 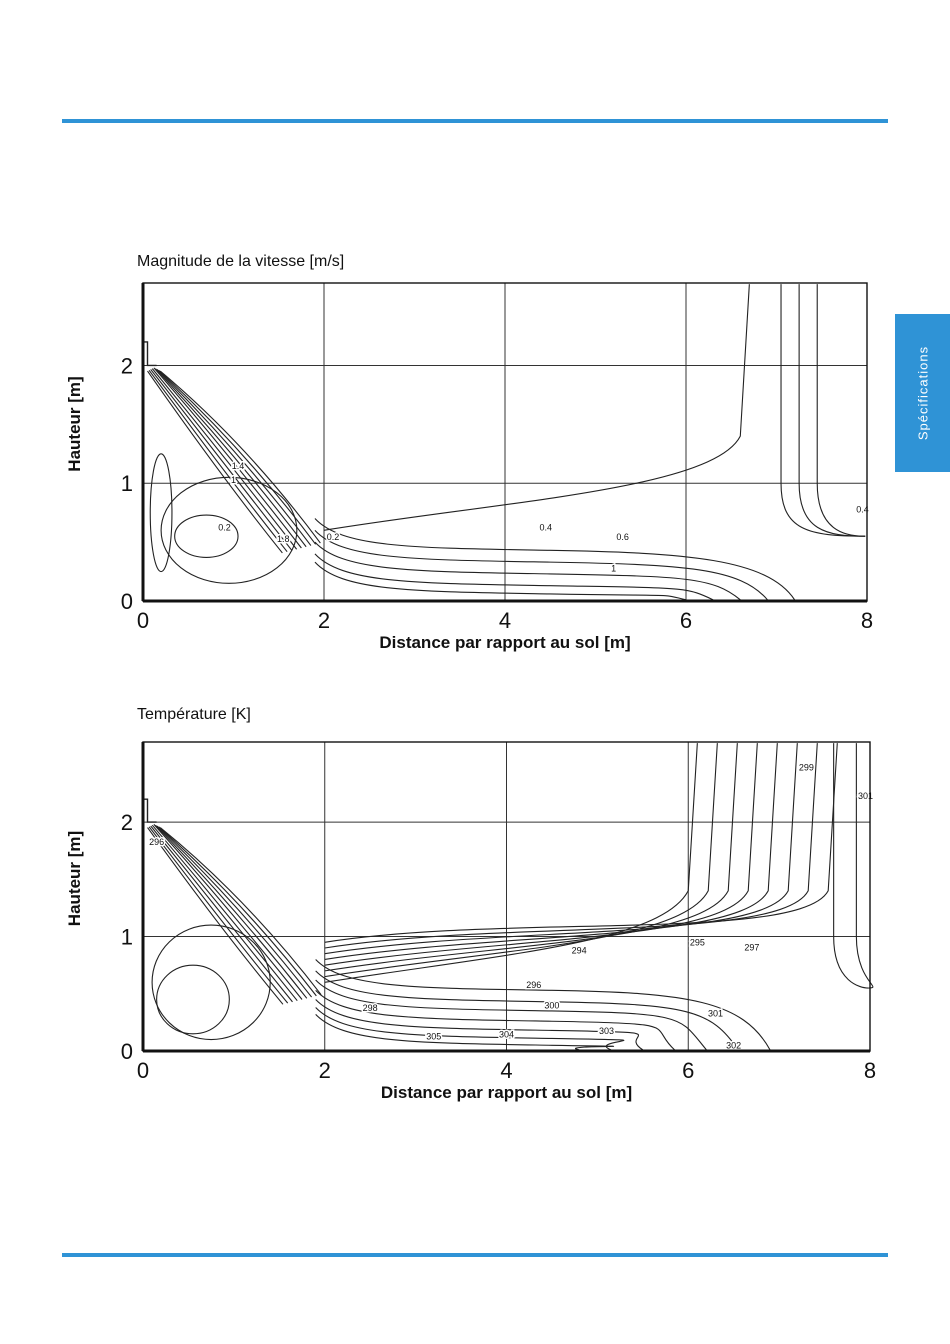 I want to click on contour-label: 298, so click(x=370, y=1008).